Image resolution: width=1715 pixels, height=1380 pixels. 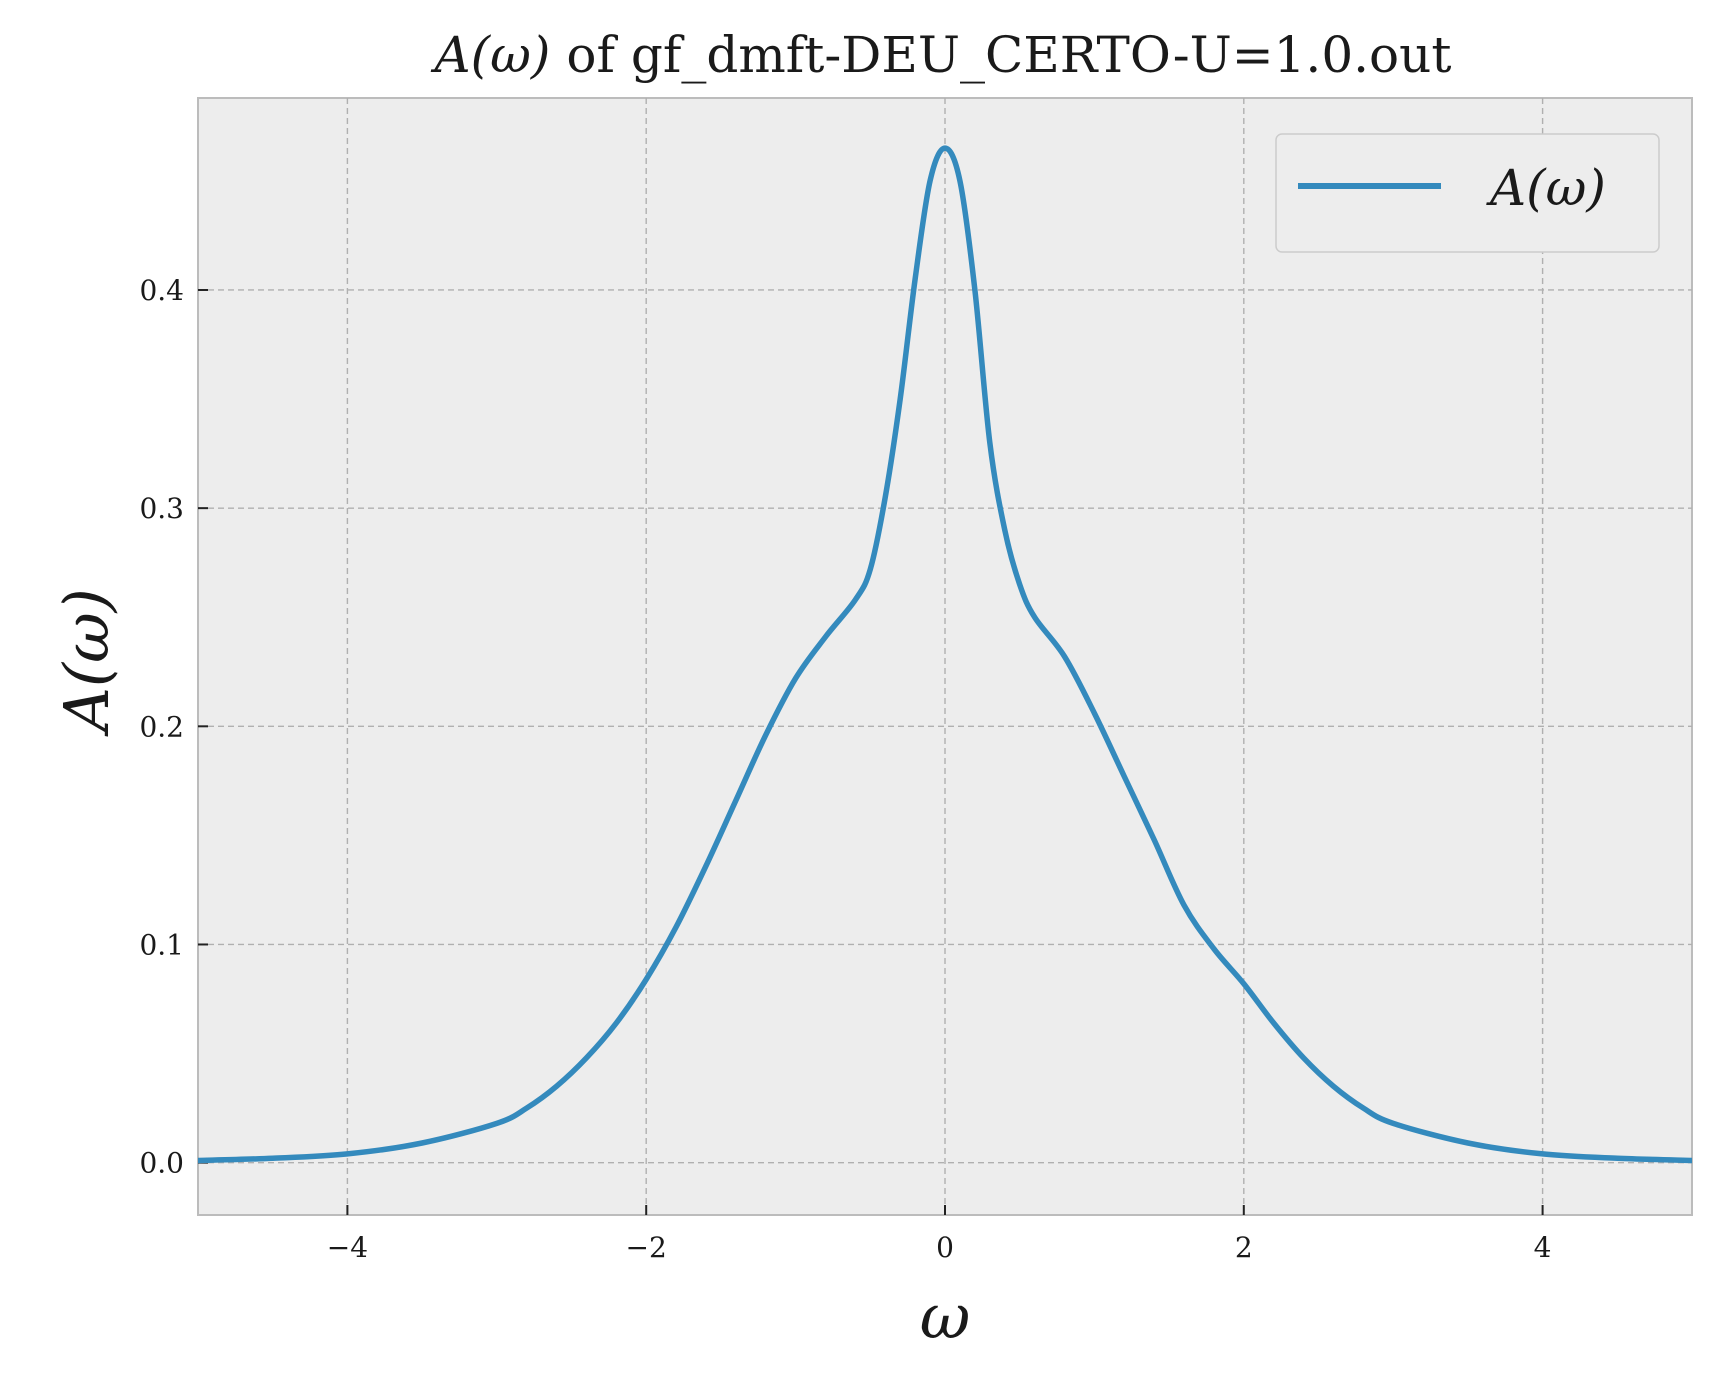 I want to click on y-tick-label: 0.1, so click(x=161, y=944).